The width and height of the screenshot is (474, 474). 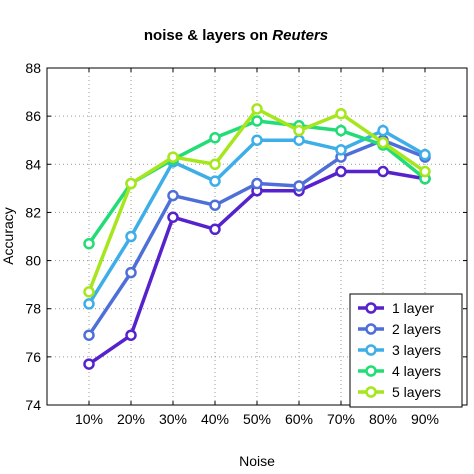 I want to click on y-tick-label: 76, so click(x=33, y=357).